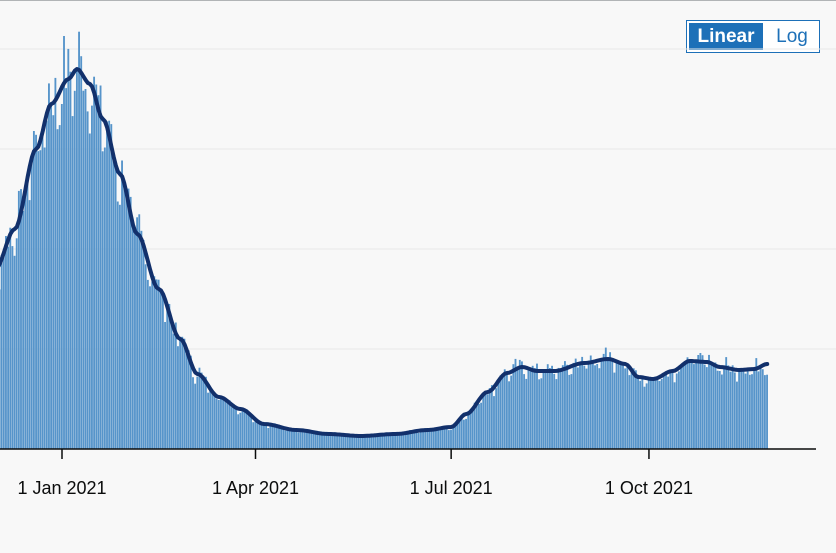 The height and width of the screenshot is (553, 836). What do you see at coordinates (451, 488) in the screenshot?
I see `x-tick-label: 1 Jul 2021` at bounding box center [451, 488].